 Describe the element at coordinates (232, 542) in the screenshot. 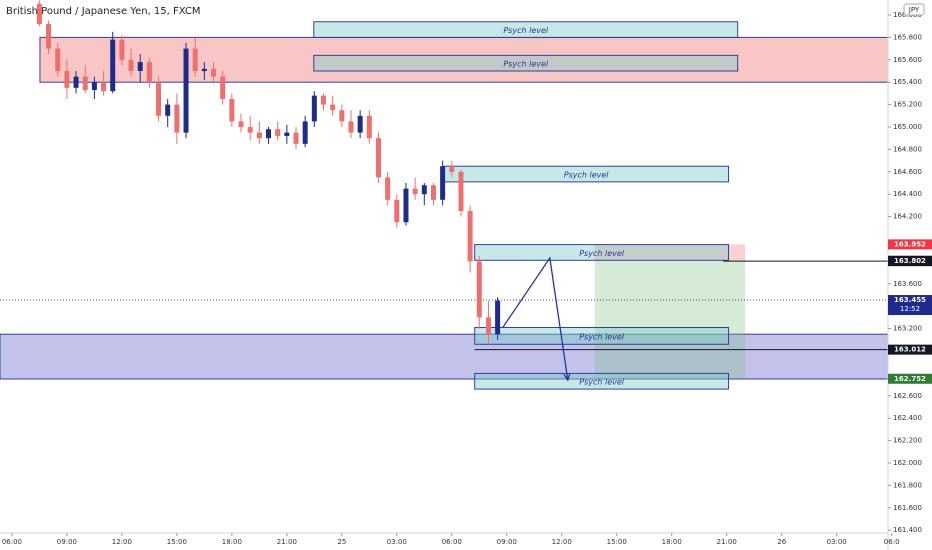

I see `x-tick-label: 18:00` at that location.